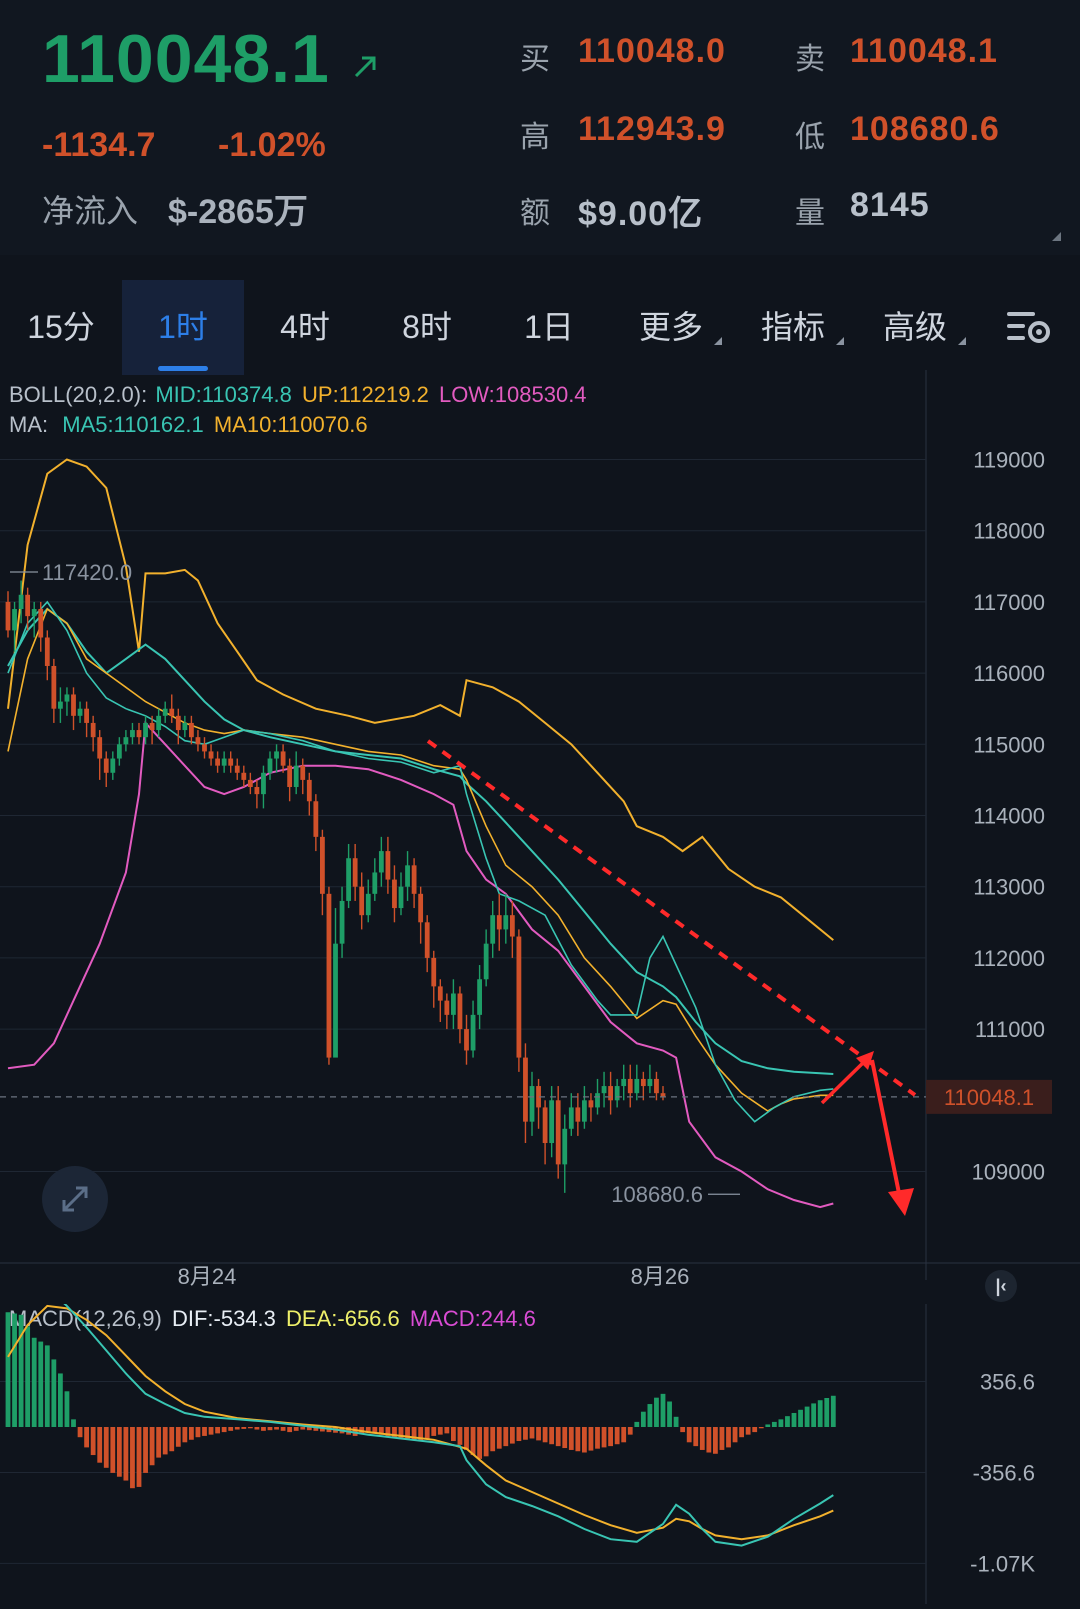 The height and width of the screenshot is (1609, 1080). What do you see at coordinates (925, 129) in the screenshot?
I see `low-value: 108680.6` at bounding box center [925, 129].